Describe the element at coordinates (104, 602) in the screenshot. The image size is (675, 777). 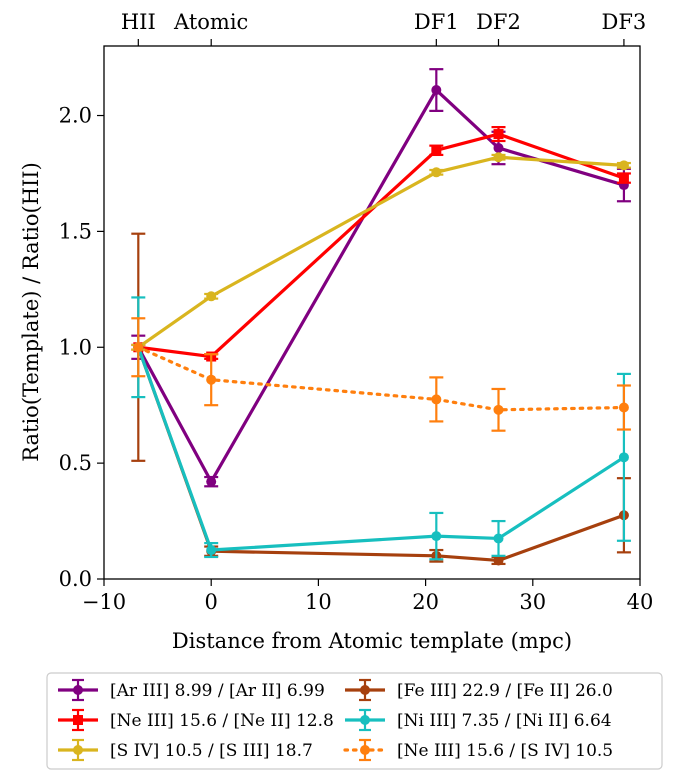
I see `x-tick-label: −10` at that location.